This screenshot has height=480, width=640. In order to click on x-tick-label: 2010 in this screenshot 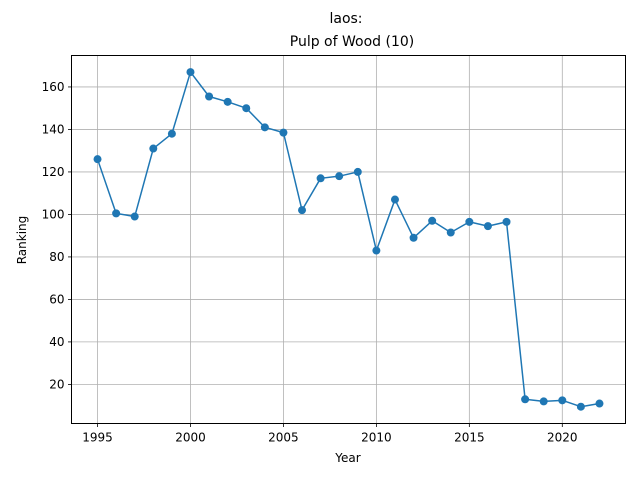, I will do `click(376, 438)`.